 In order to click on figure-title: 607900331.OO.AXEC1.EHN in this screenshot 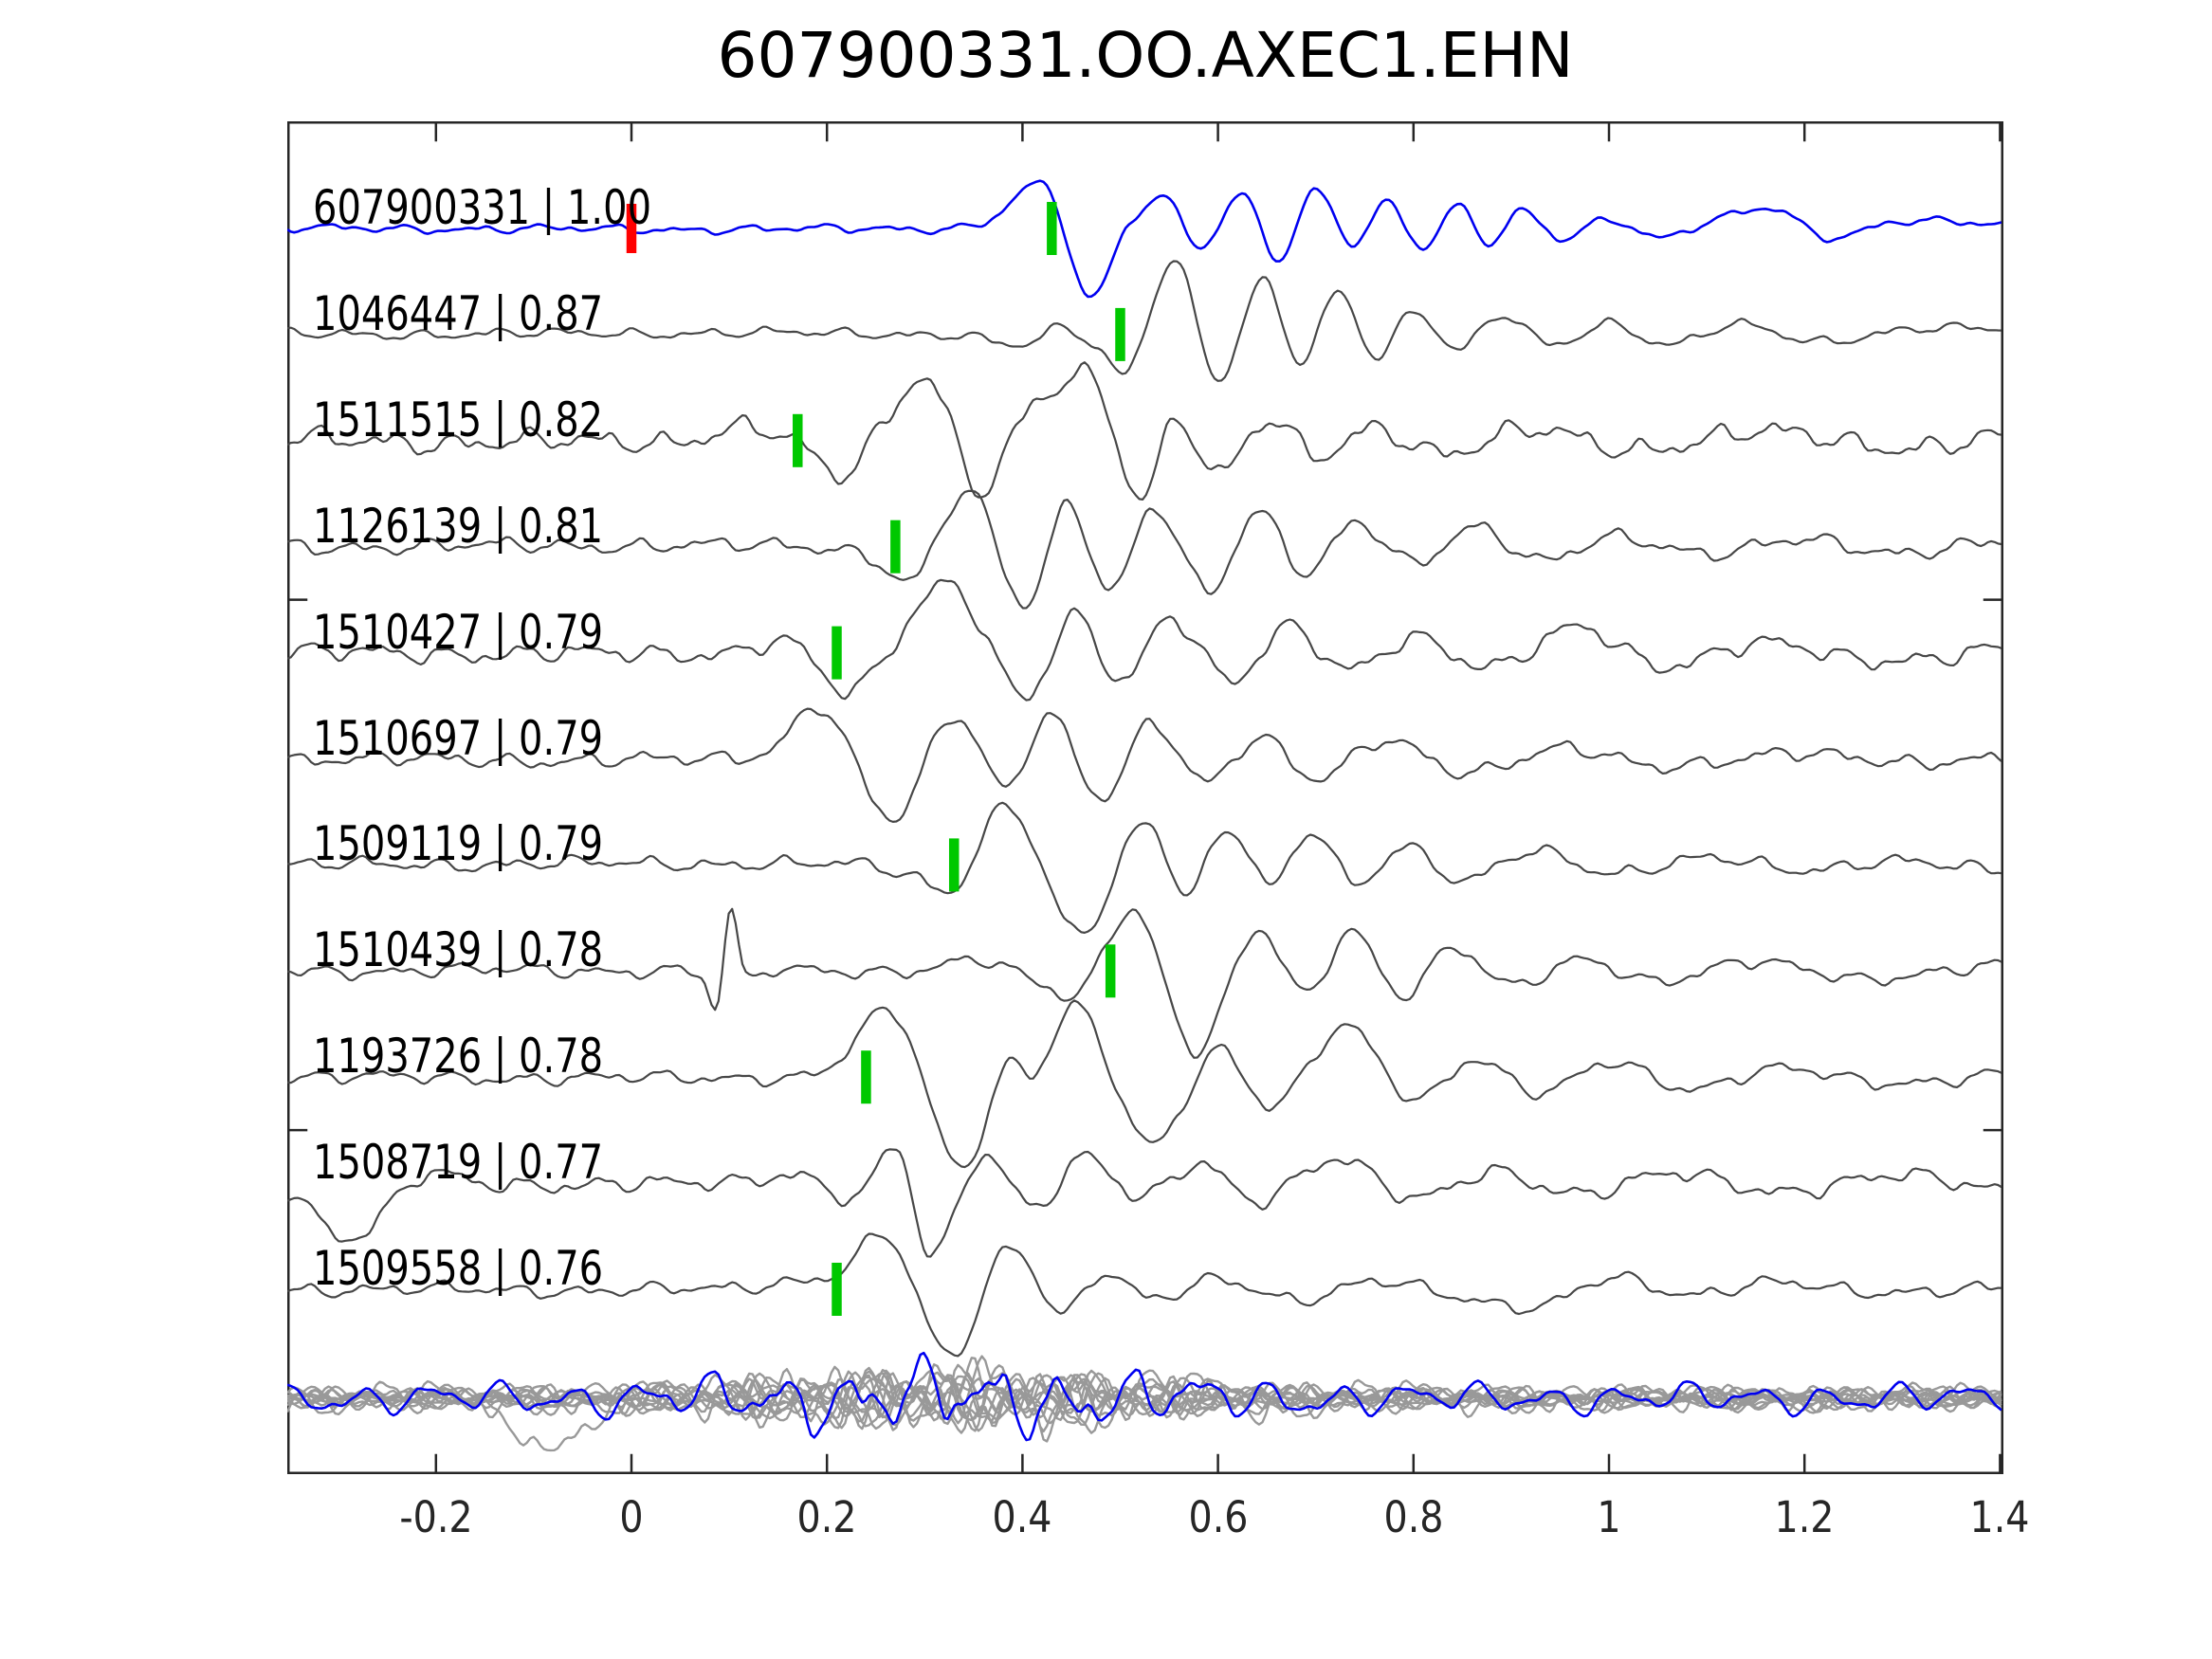, I will do `click(1145, 55)`.